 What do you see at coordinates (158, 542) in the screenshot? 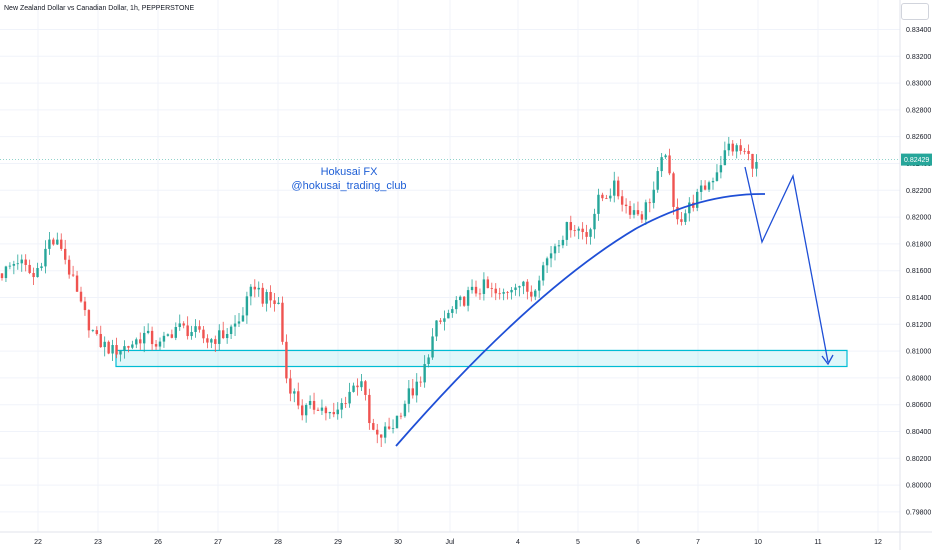
I see `x-tick-label: 26` at bounding box center [158, 542].